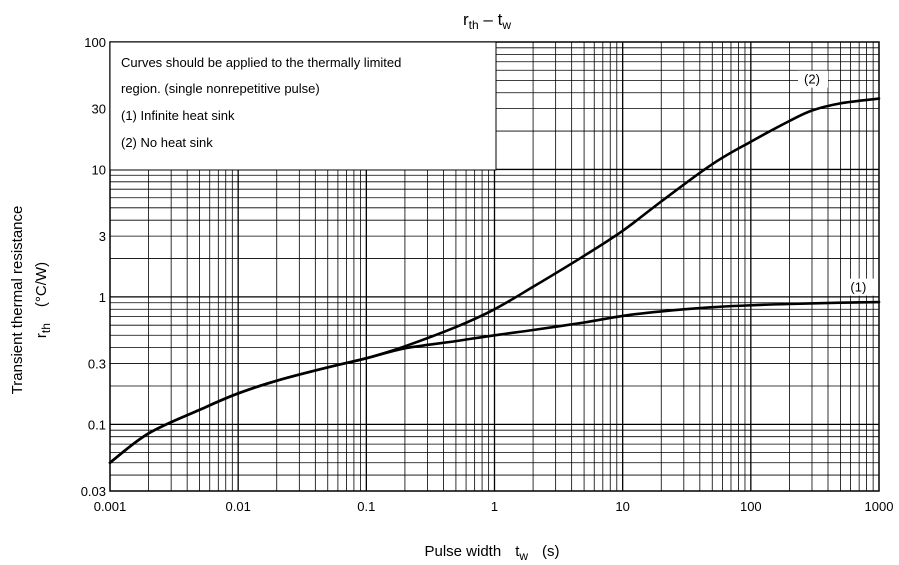  What do you see at coordinates (491, 553) in the screenshot?
I see `x-axis-title: Pulse width tw (s)` at bounding box center [491, 553].